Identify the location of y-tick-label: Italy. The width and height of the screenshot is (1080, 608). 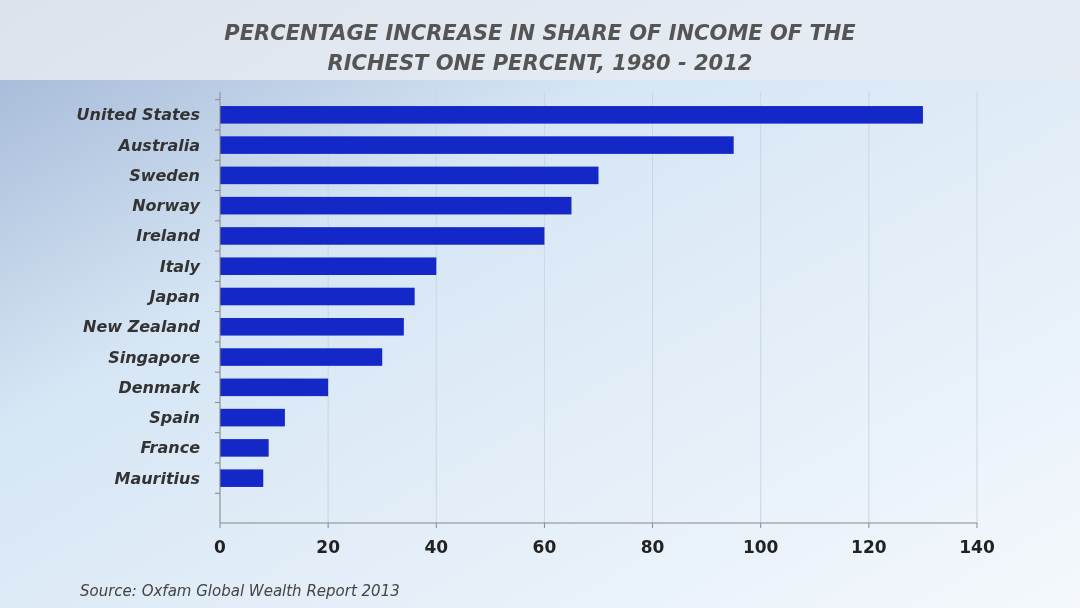
(180, 266).